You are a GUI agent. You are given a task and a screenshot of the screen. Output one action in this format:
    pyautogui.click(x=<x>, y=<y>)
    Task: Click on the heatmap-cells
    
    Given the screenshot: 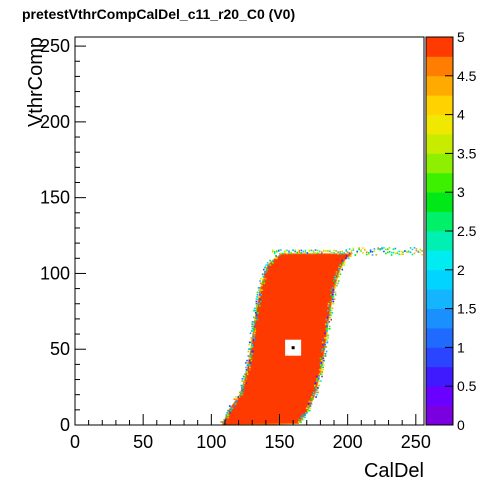 What is the action you would take?
    pyautogui.click(x=321, y=335)
    